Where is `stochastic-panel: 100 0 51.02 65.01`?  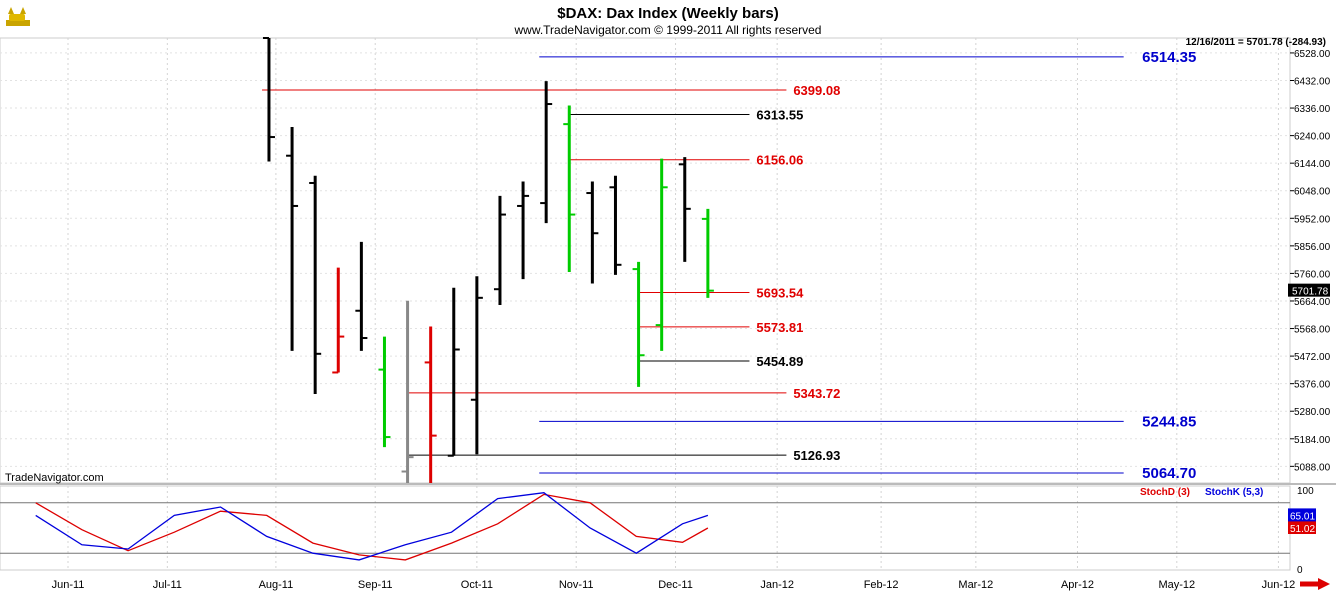 stochastic-panel: 100 0 51.02 65.01 is located at coordinates (658, 531).